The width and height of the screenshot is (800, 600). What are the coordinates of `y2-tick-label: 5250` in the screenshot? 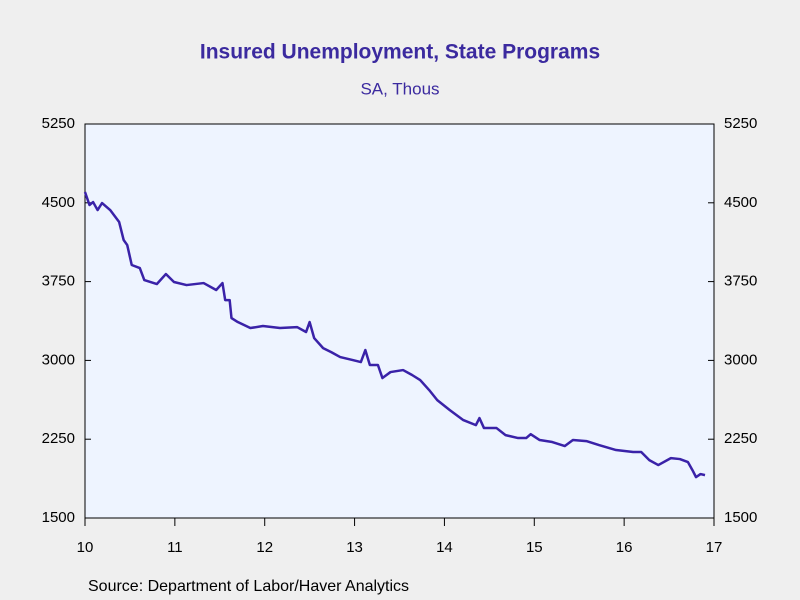 It's located at (740, 123).